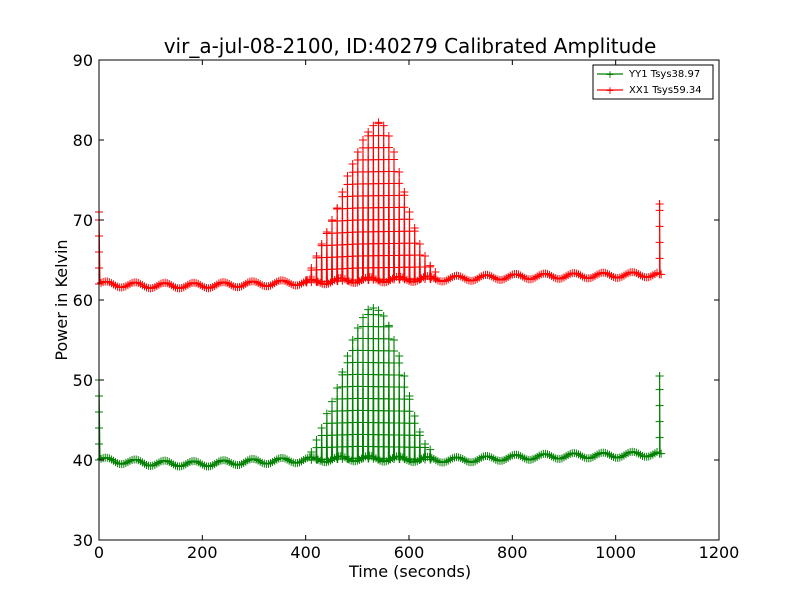 The width and height of the screenshot is (800, 600). Describe the element at coordinates (653, 82) in the screenshot. I see `legend-box` at that location.